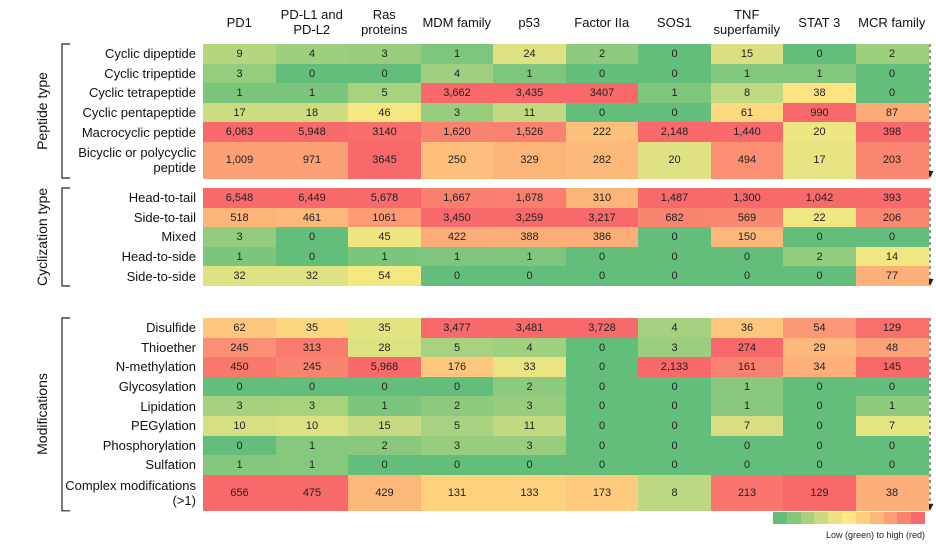  I want to click on heat-cell: 2,133, so click(674, 367).